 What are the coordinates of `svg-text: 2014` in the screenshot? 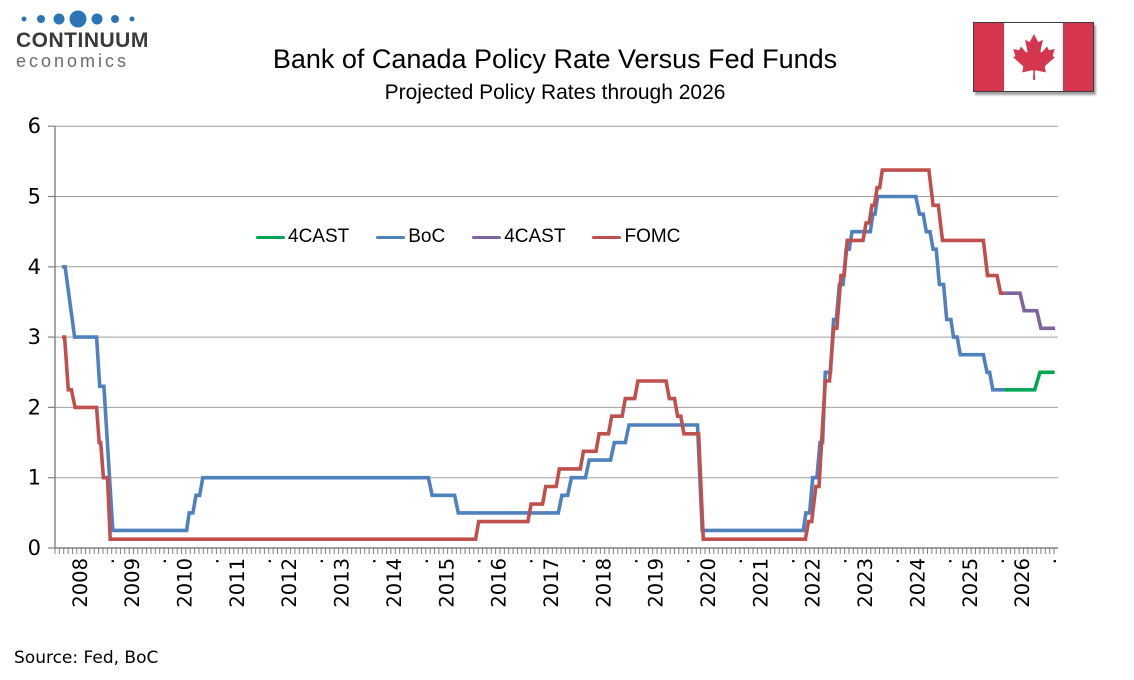 It's located at (394, 583).